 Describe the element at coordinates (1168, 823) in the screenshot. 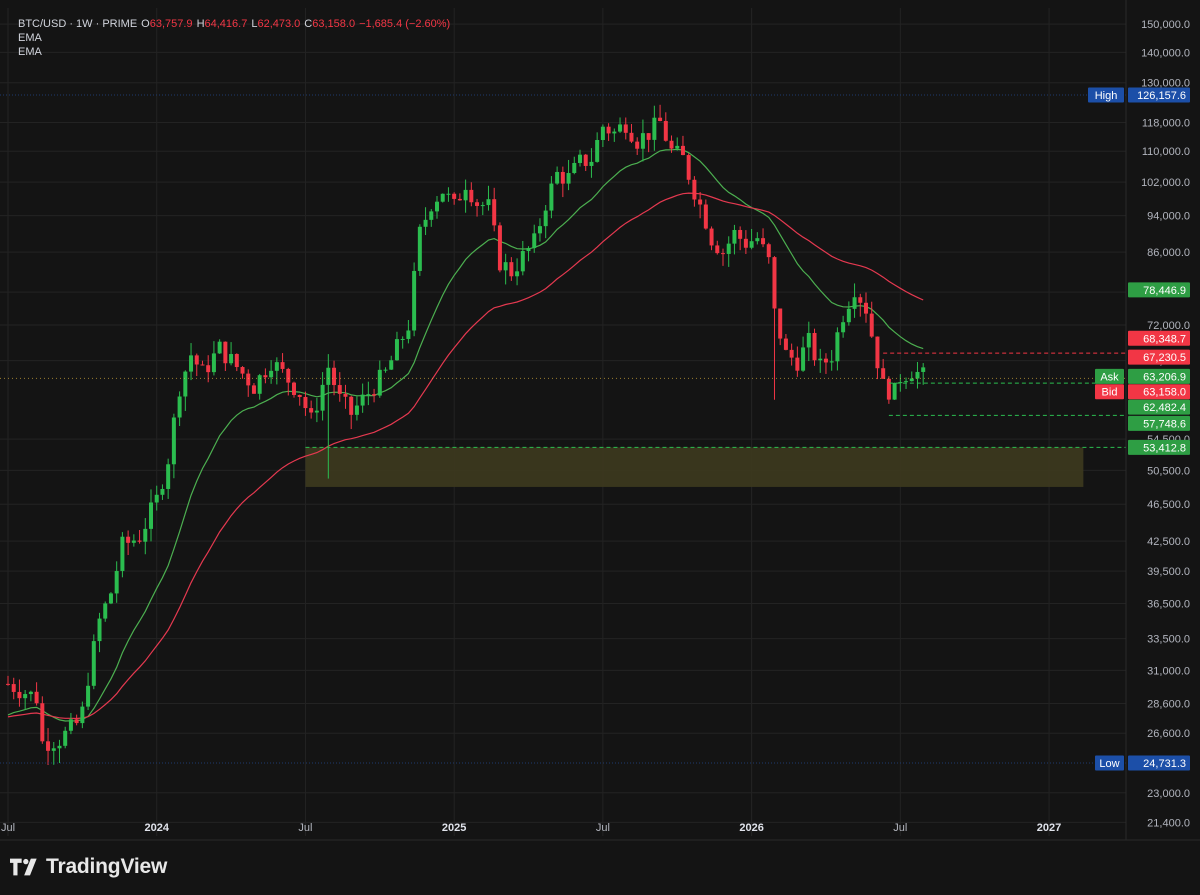

I see `y-tick-label: 21,400.0` at that location.